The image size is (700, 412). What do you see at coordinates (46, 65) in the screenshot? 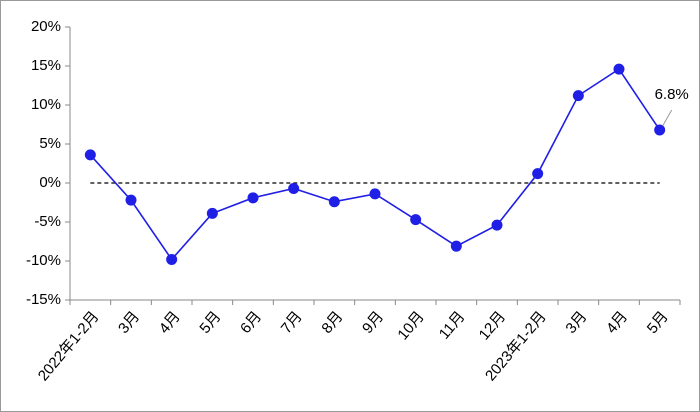
I see `y-tick-label: 15%` at bounding box center [46, 65].